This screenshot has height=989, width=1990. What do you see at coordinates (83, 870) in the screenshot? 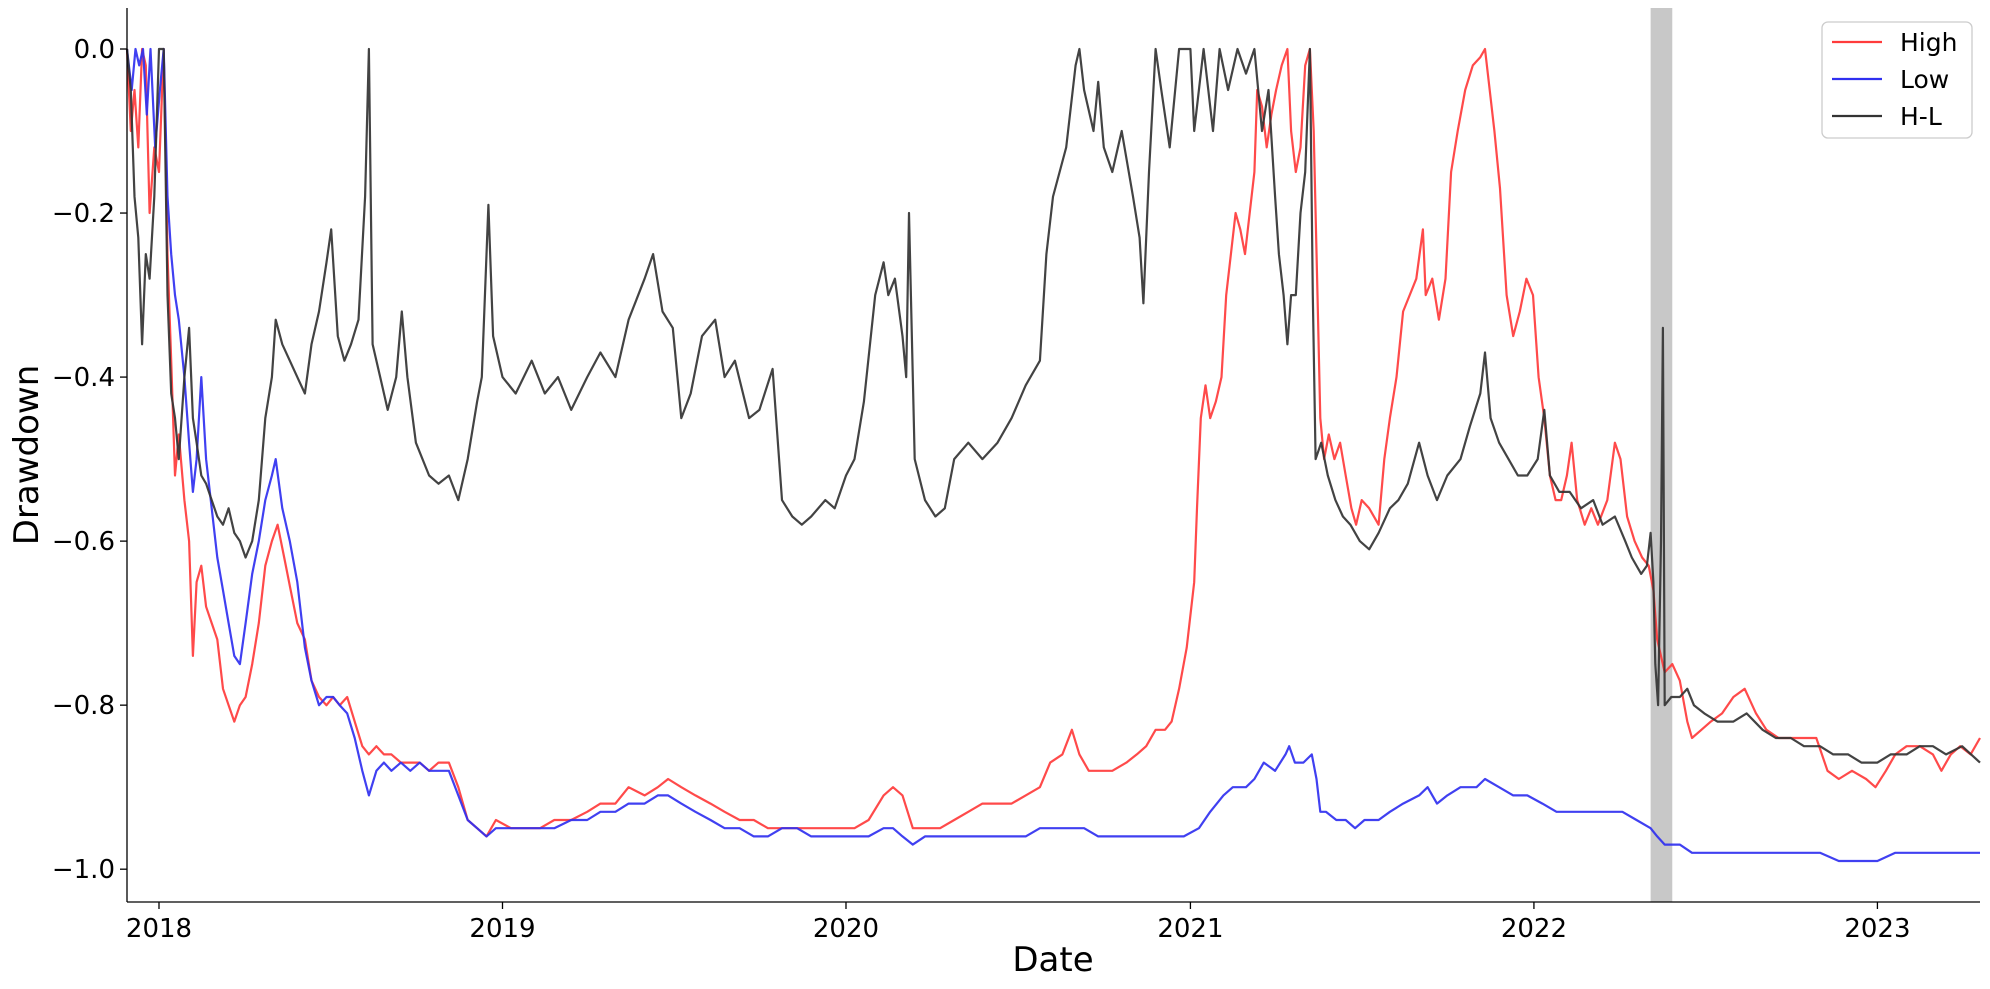
I see `y-tick-label: −1.0` at bounding box center [83, 870].